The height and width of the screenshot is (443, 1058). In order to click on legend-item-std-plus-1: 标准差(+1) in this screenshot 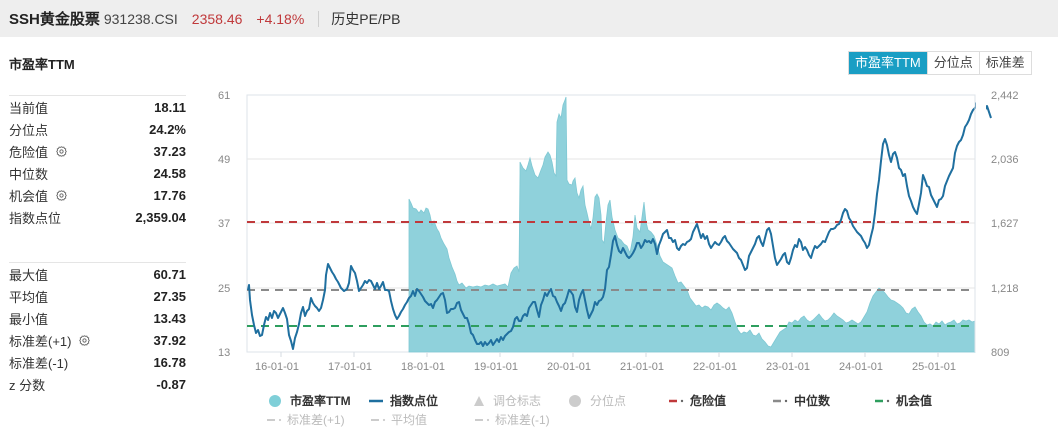, I will do `click(318, 419)`.